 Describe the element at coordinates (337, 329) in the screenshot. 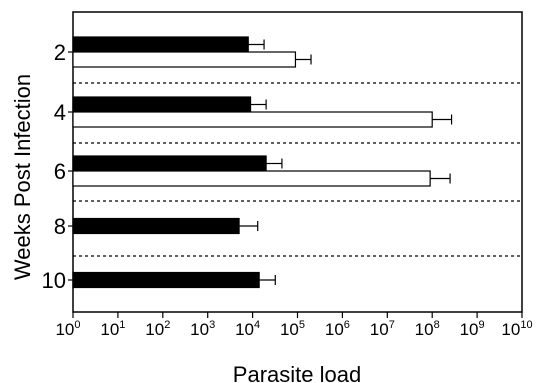

I see `x-tick-label-6: 10⁶` at that location.